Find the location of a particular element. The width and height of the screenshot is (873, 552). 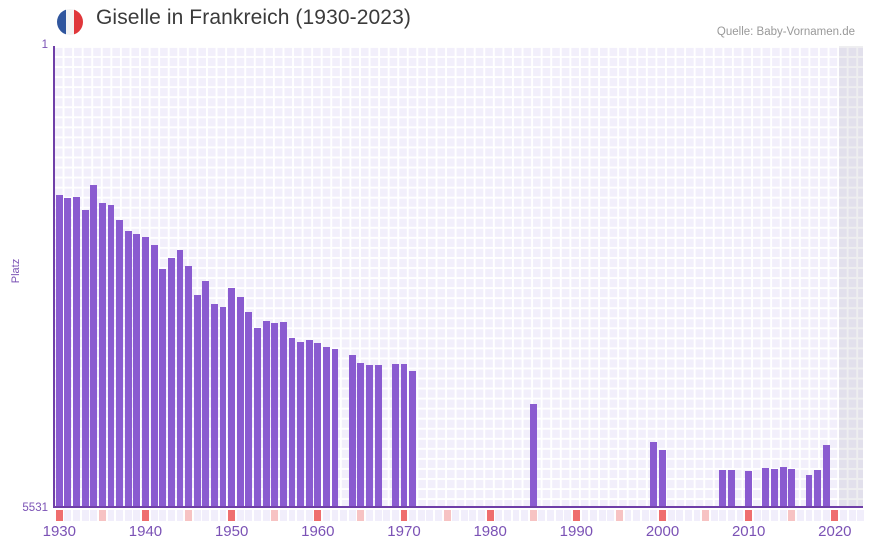

flag-band-red is located at coordinates (78, 22).